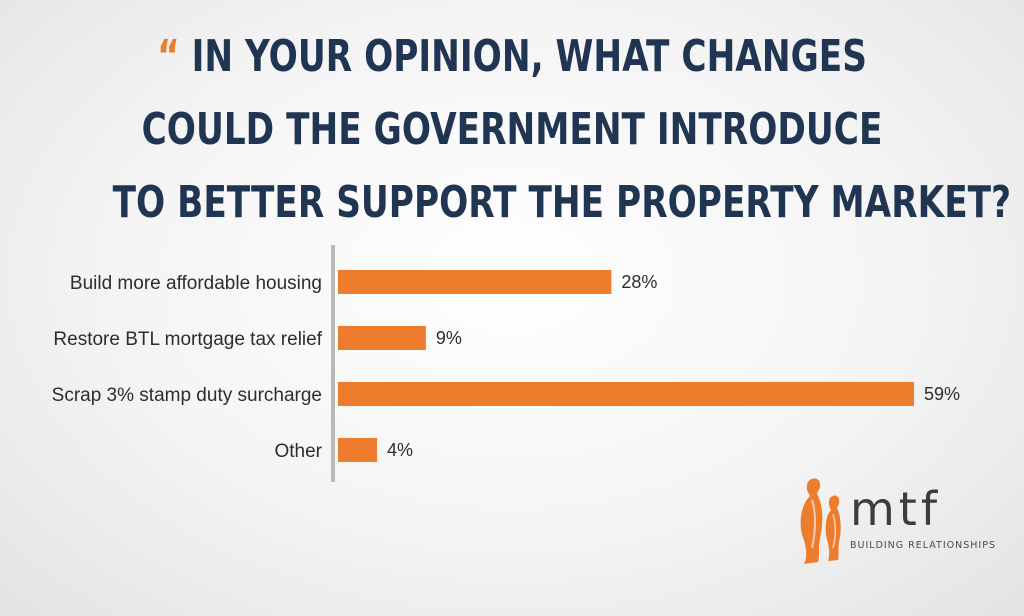 The image size is (1024, 616). Describe the element at coordinates (168, 56) in the screenshot. I see `open-quote-icon: “` at that location.